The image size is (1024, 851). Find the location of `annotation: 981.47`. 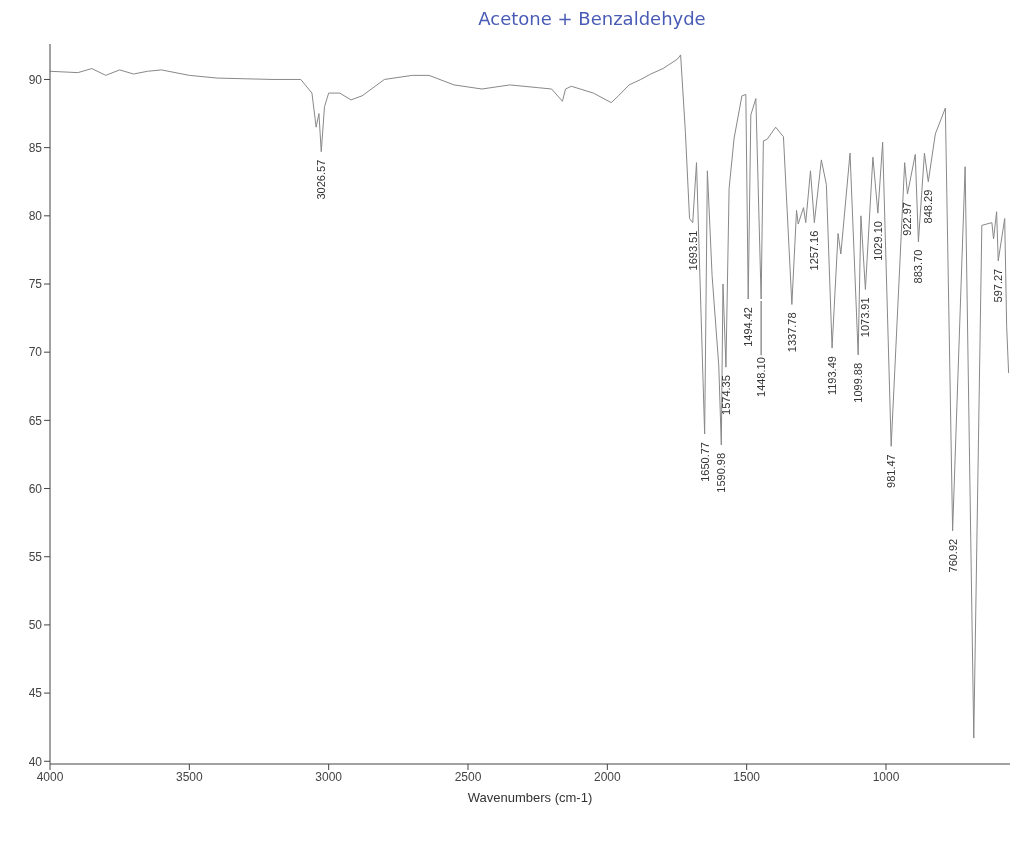

annotation: 981.47 is located at coordinates (891, 471).